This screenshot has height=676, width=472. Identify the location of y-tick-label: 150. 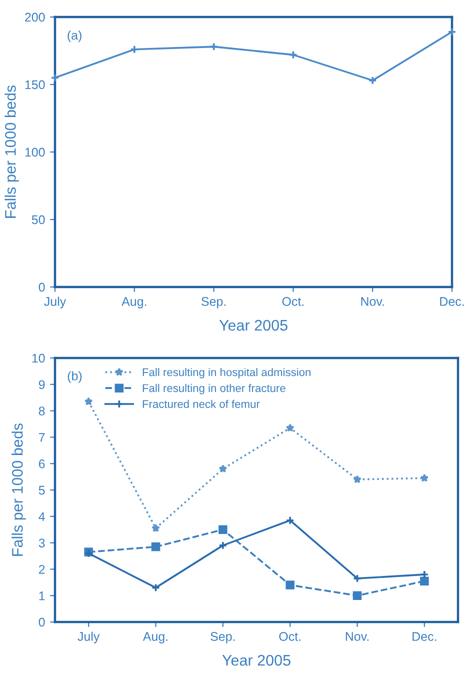
(35, 85).